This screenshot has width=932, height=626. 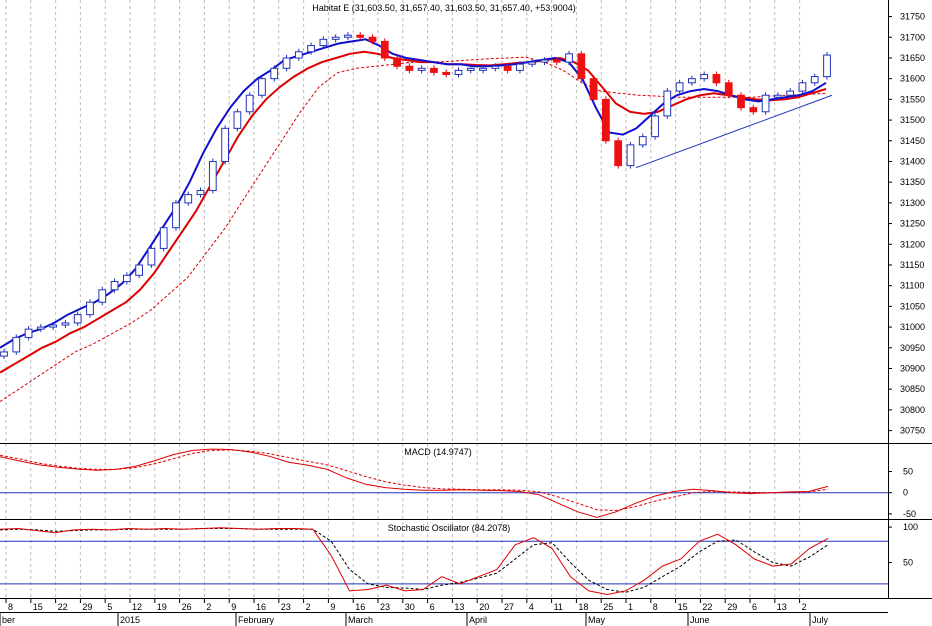 What do you see at coordinates (912, 389) in the screenshot?
I see `price-y-tick-label: 30850` at bounding box center [912, 389].